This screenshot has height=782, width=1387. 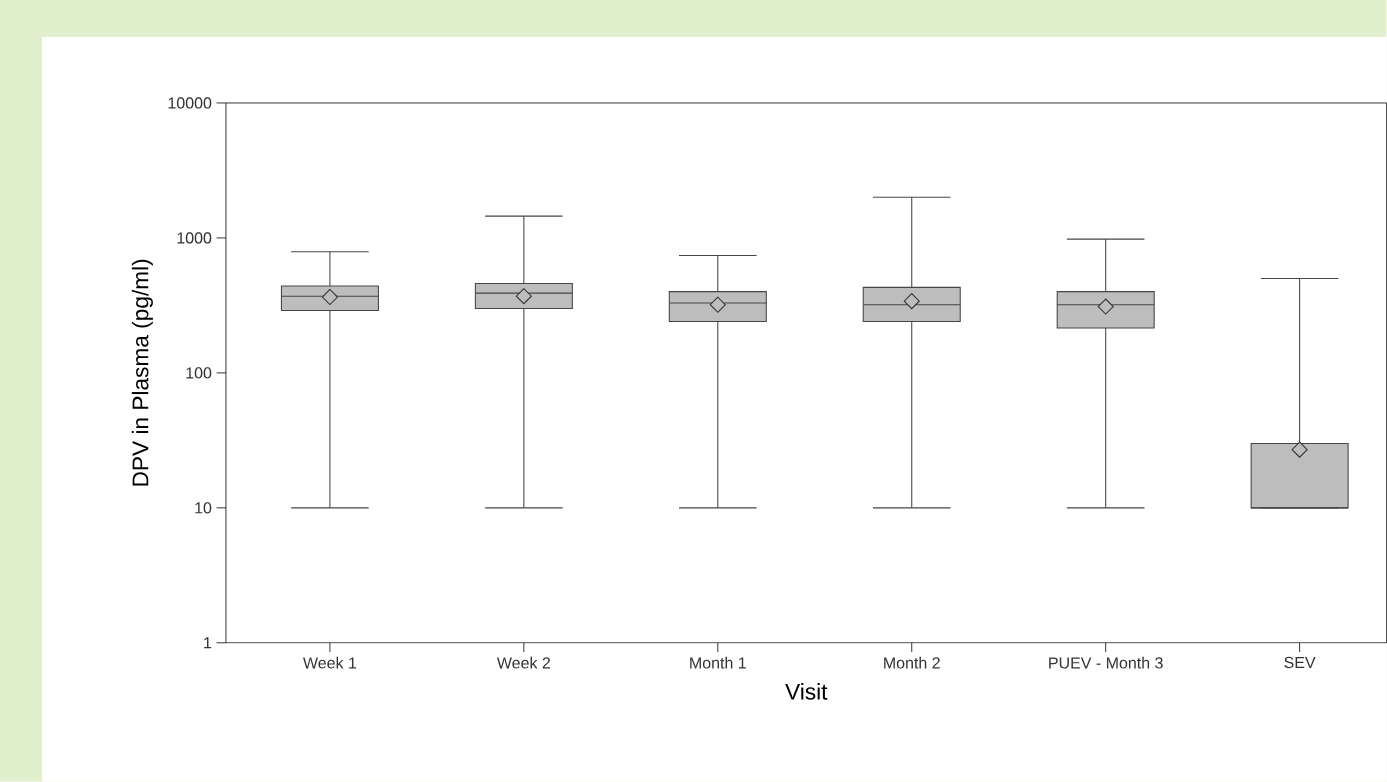 I want to click on y-tick-label: 10000, so click(x=190, y=103).